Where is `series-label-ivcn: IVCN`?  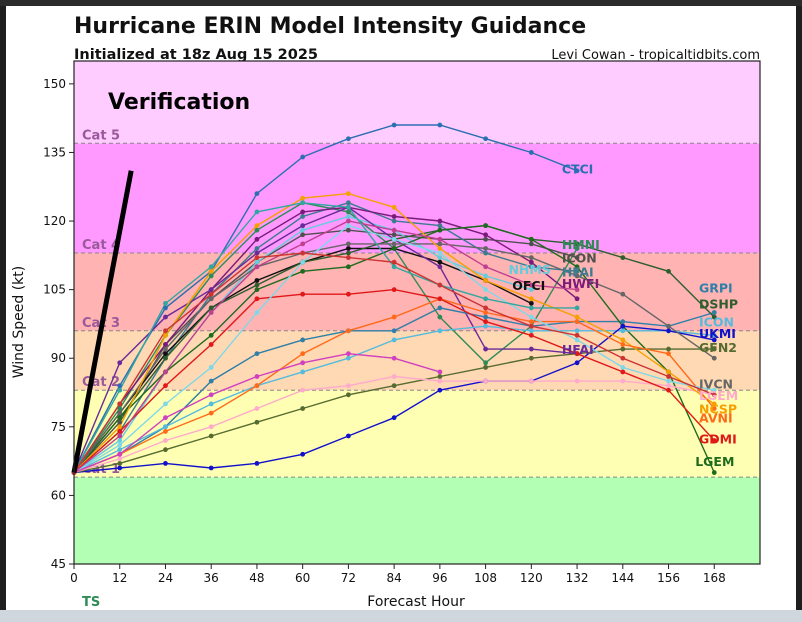
series-label-ivcn: IVCN is located at coordinates (716, 383).